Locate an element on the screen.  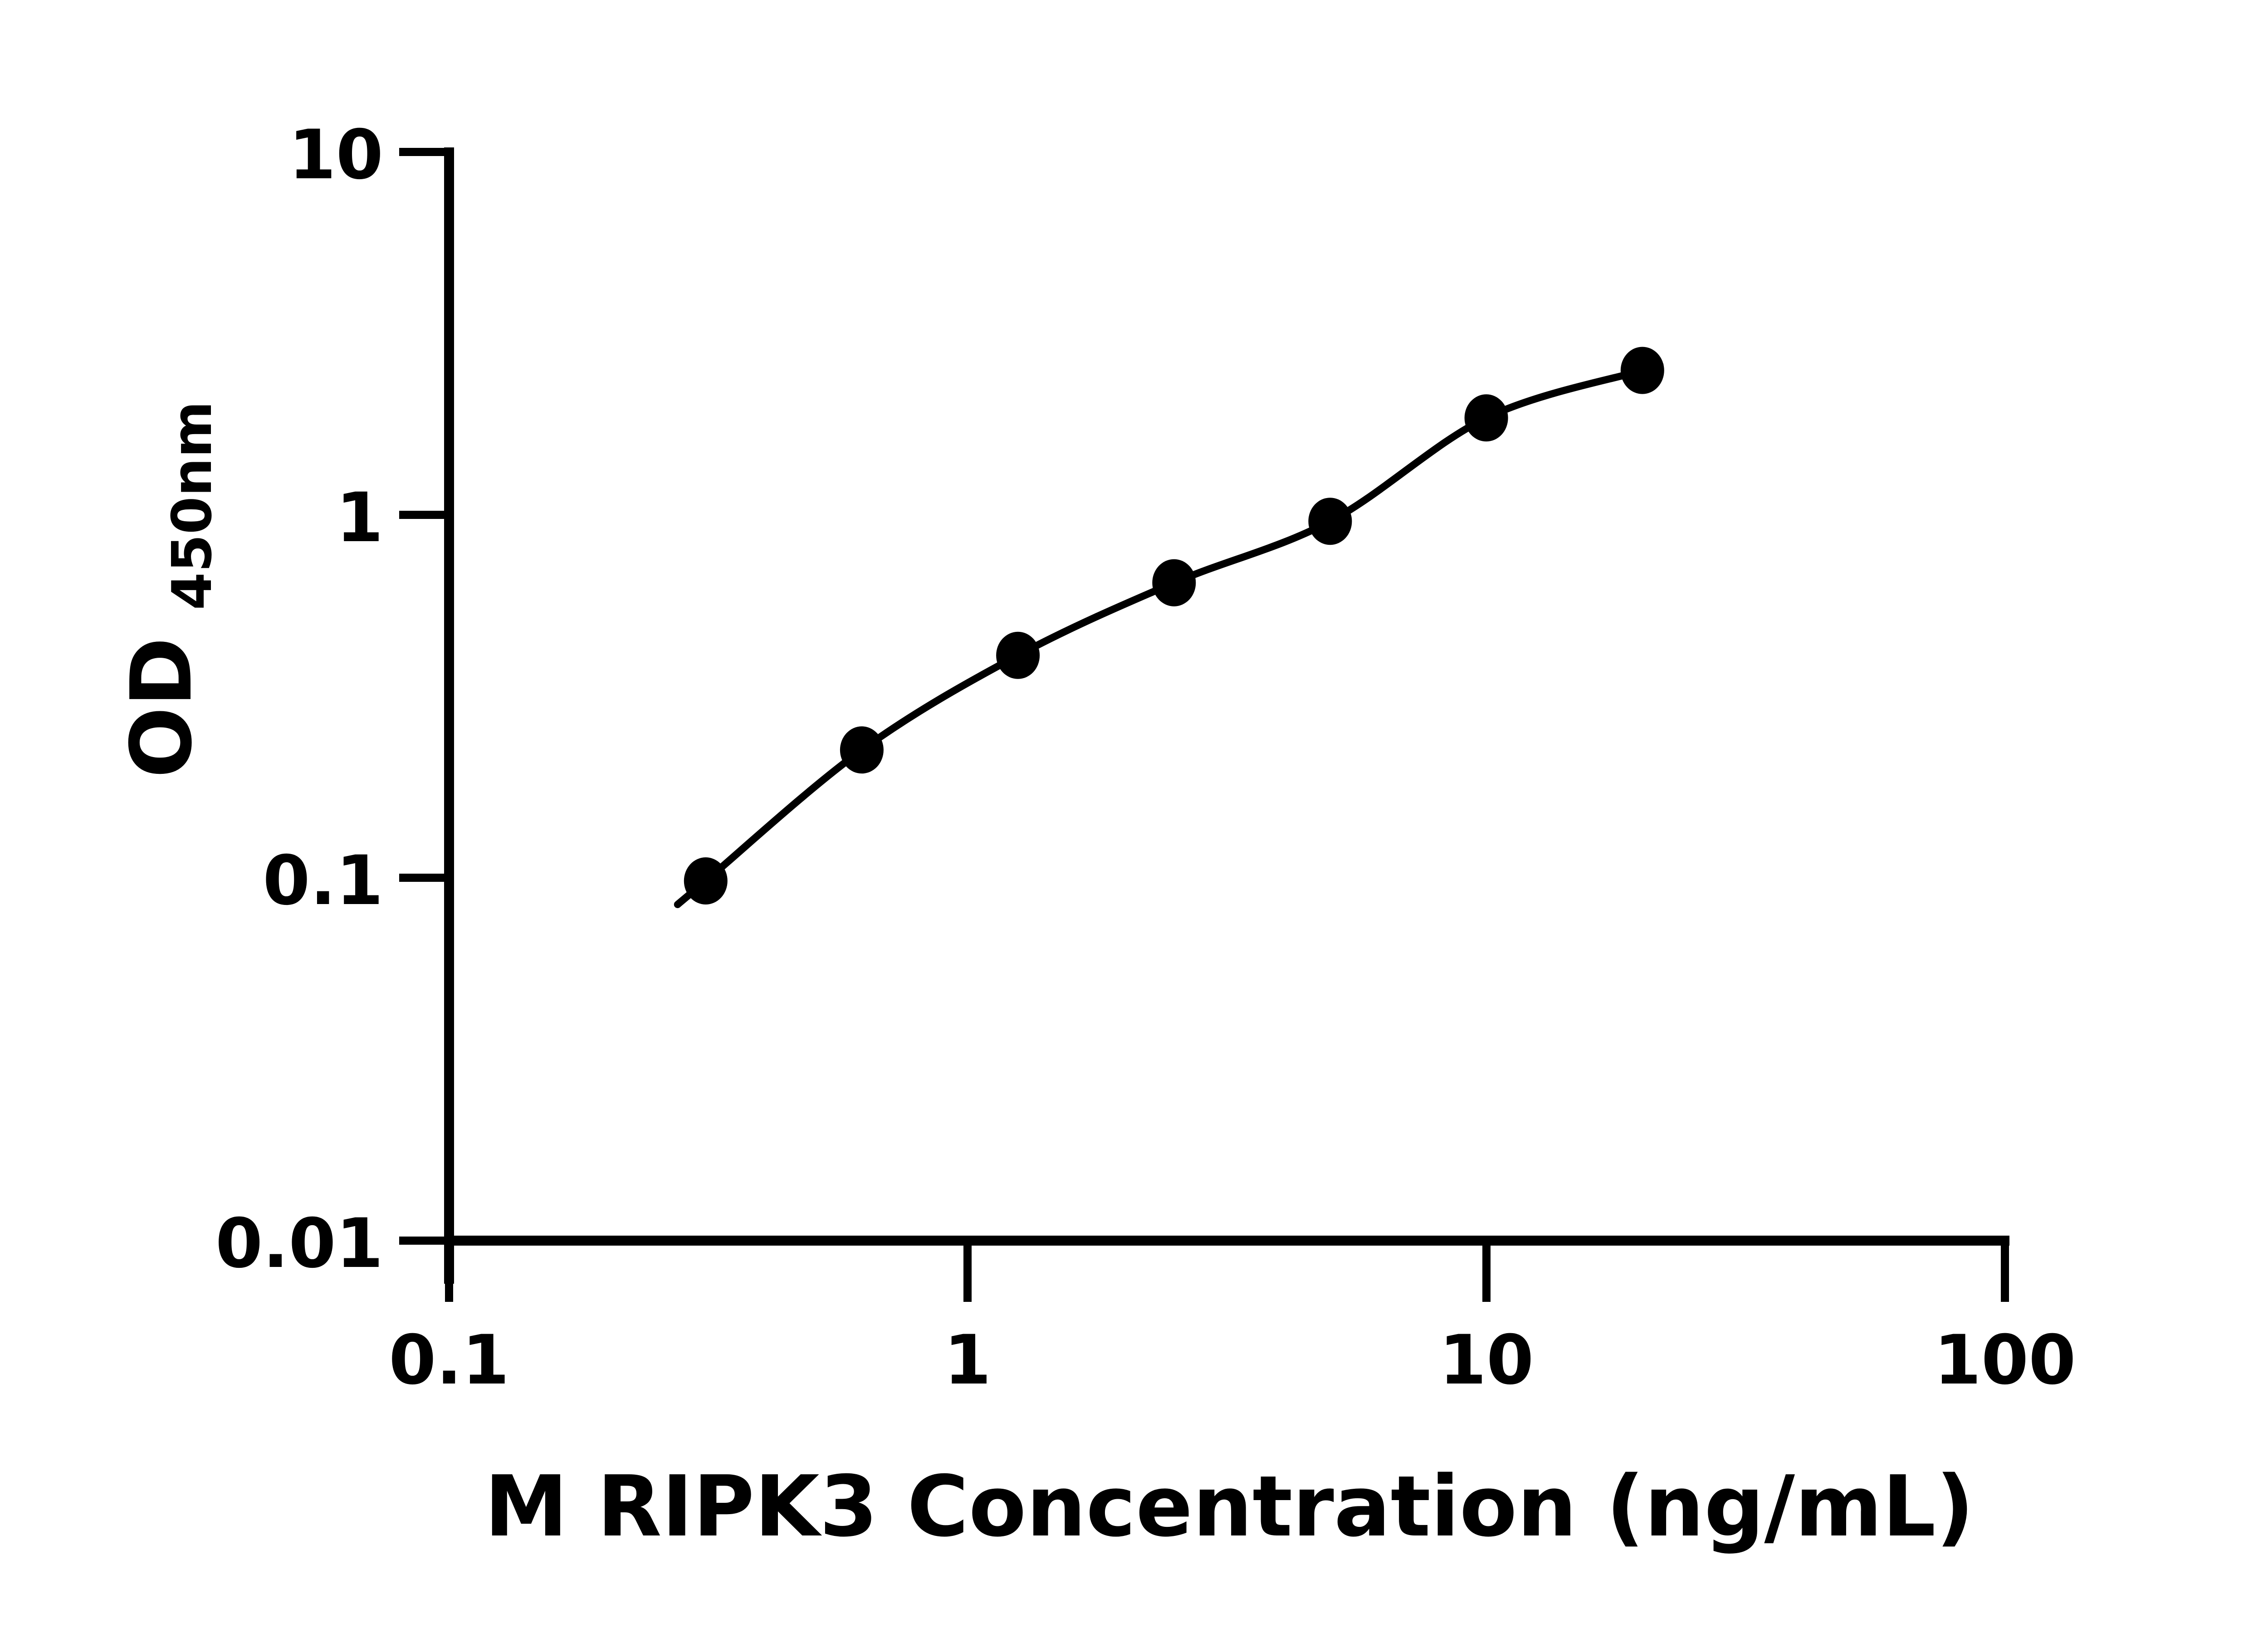
y-axis-title: OD 450nm is located at coordinates (168, 589).